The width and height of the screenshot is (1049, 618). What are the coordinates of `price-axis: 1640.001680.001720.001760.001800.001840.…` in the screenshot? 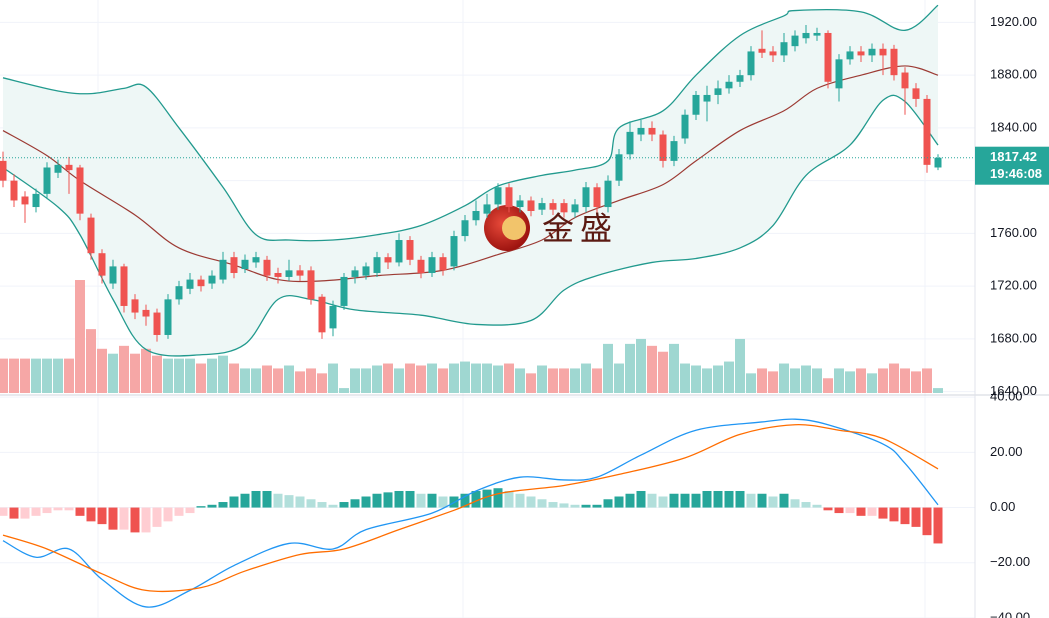 It's located at (1012, 316).